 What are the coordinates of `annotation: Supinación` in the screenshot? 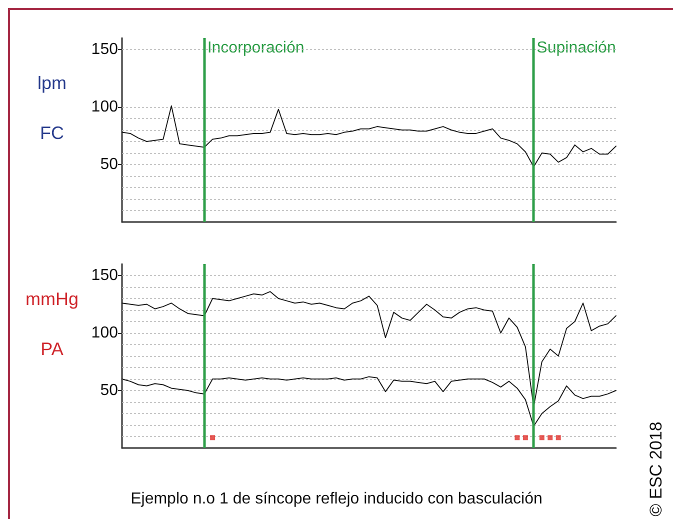 It's located at (576, 48).